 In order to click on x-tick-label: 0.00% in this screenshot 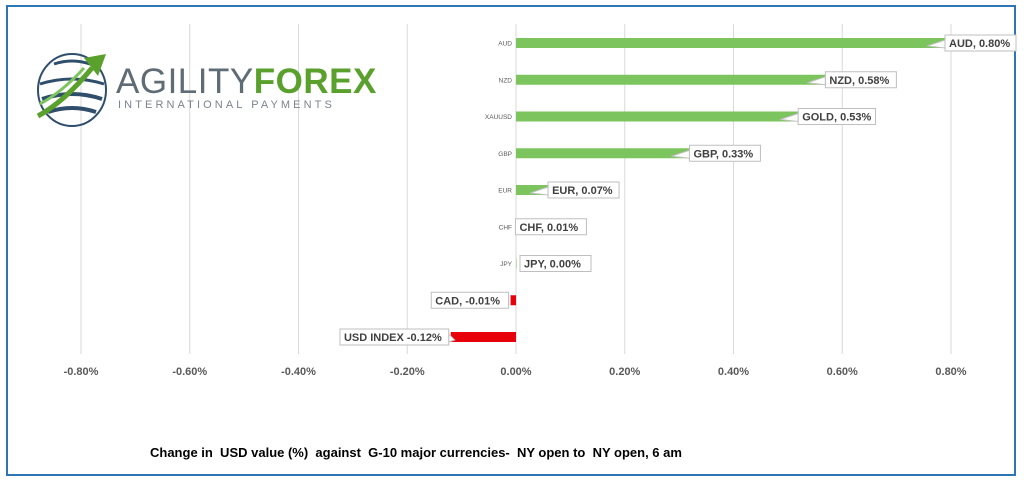, I will do `click(515, 372)`.